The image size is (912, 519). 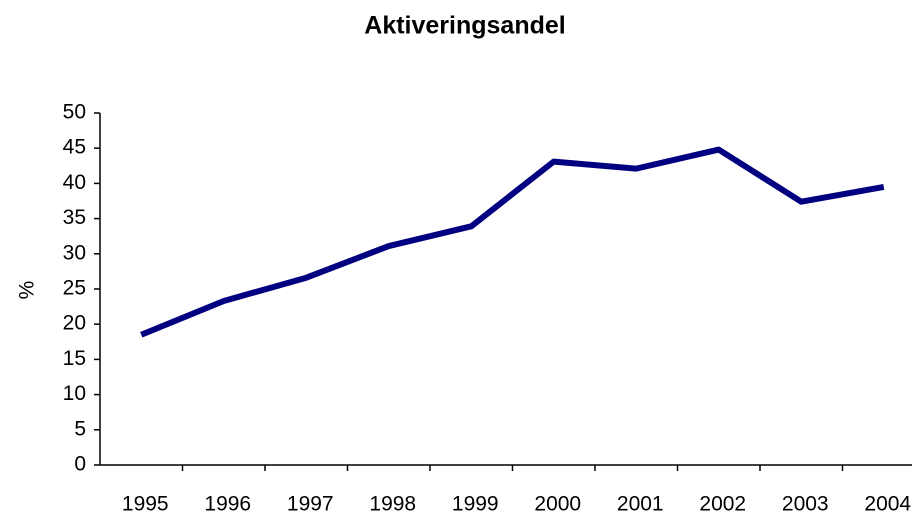 What do you see at coordinates (227, 504) in the screenshot?
I see `x-tick-label: 1996` at bounding box center [227, 504].